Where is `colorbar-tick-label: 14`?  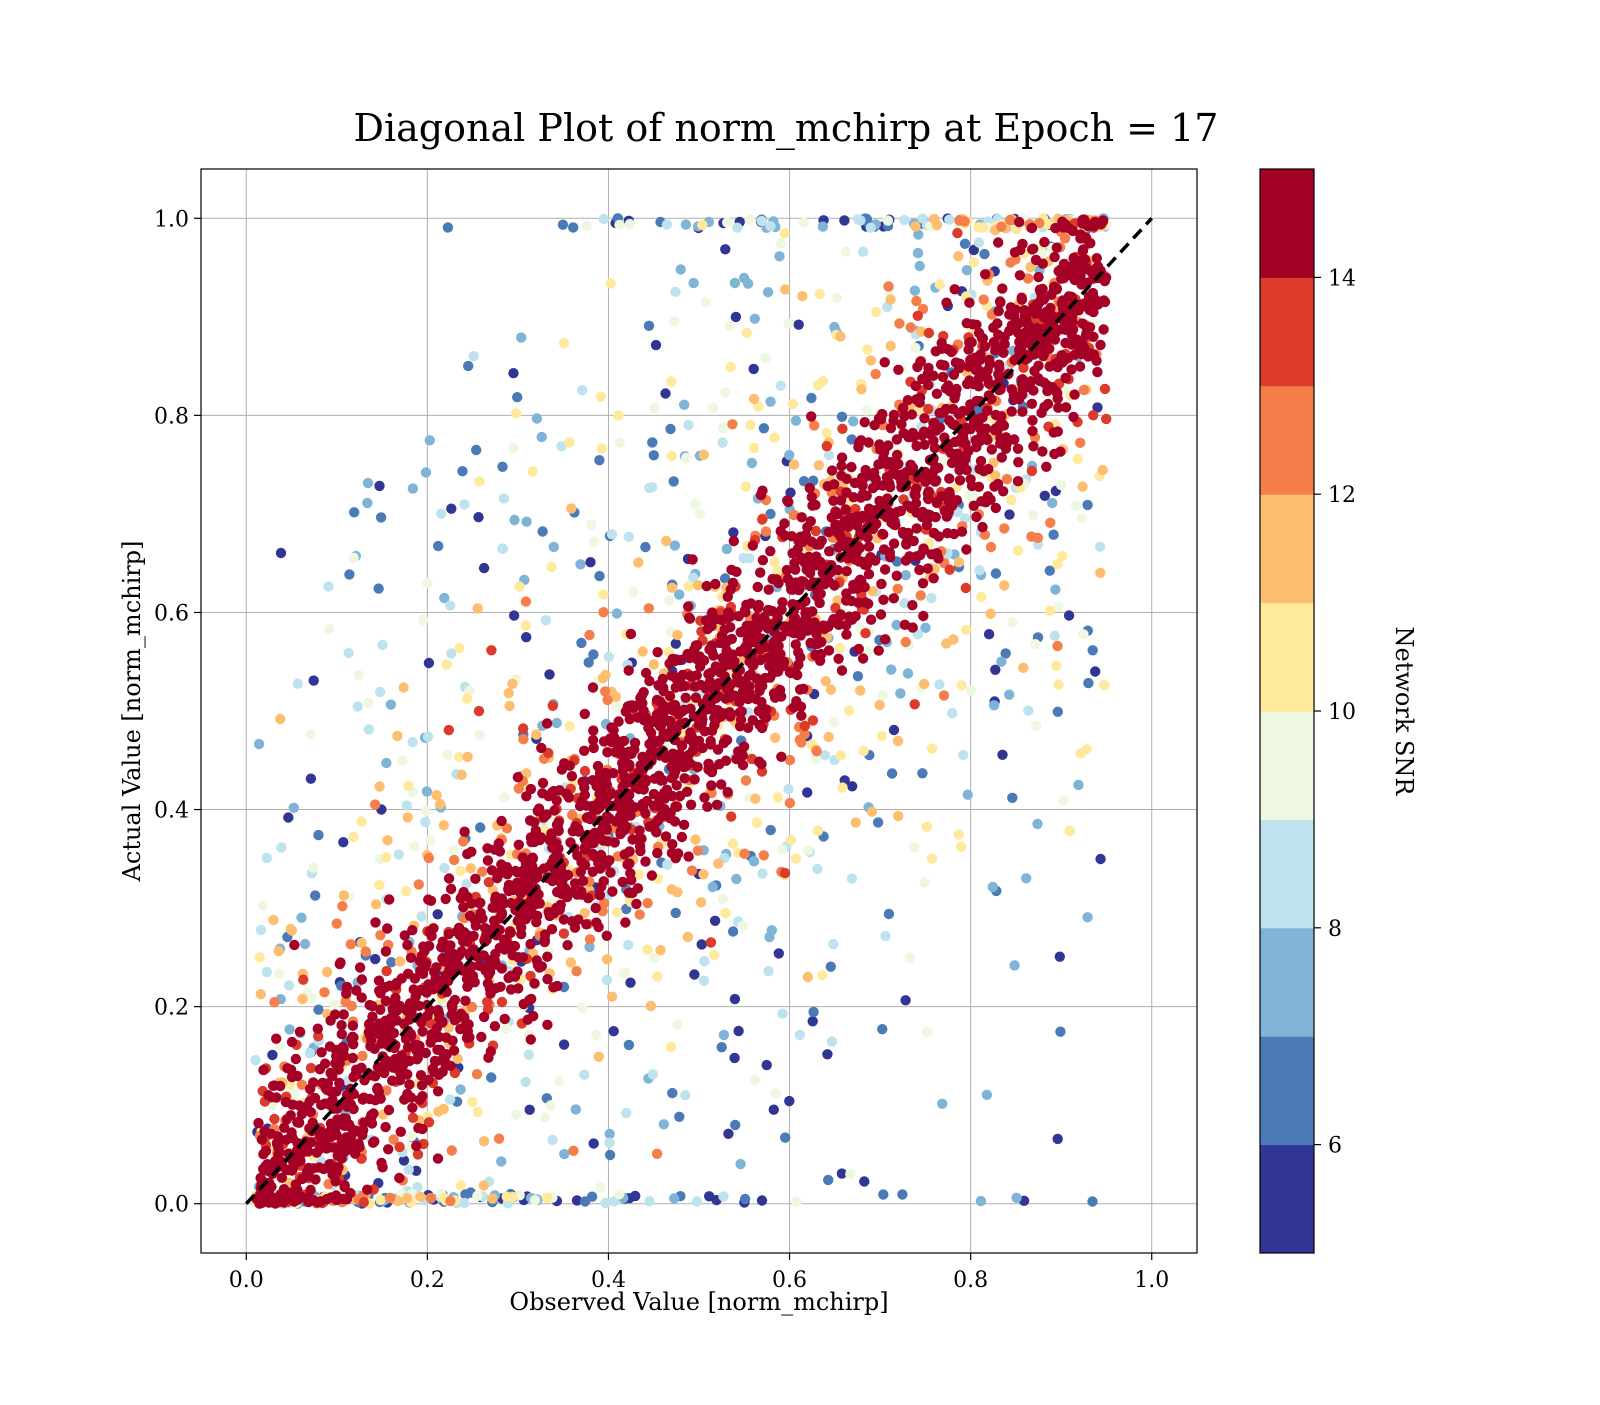
colorbar-tick-label: 14 is located at coordinates (1342, 278).